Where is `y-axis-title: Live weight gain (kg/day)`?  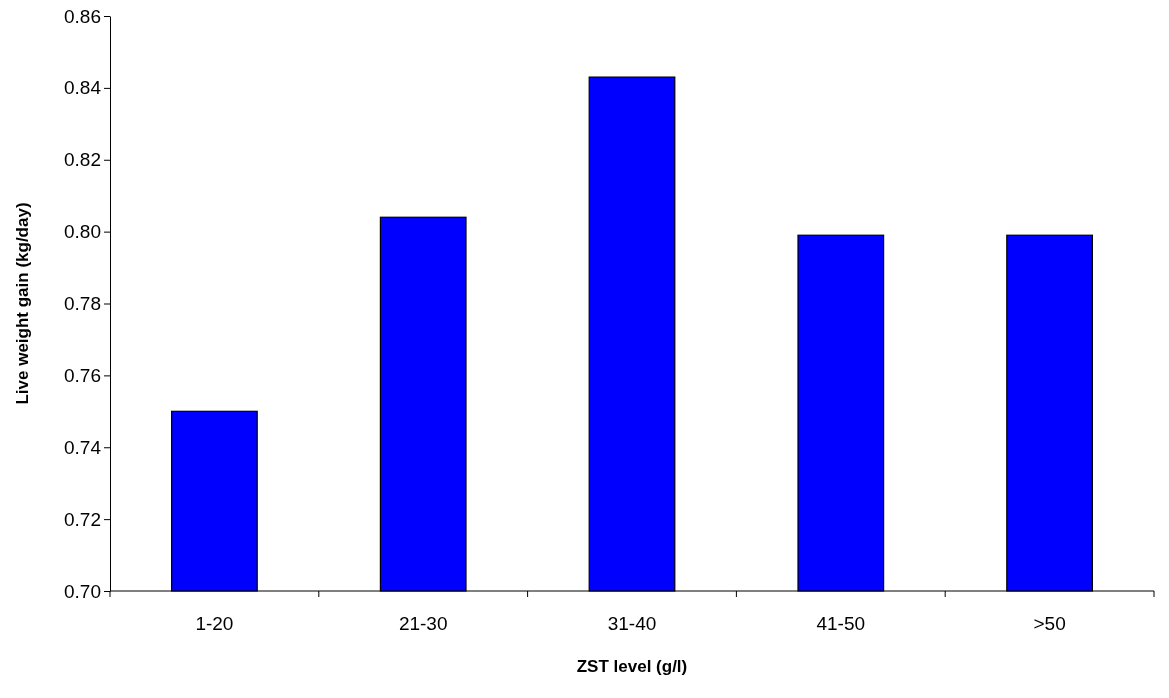
y-axis-title: Live weight gain (kg/day) is located at coordinates (22, 303).